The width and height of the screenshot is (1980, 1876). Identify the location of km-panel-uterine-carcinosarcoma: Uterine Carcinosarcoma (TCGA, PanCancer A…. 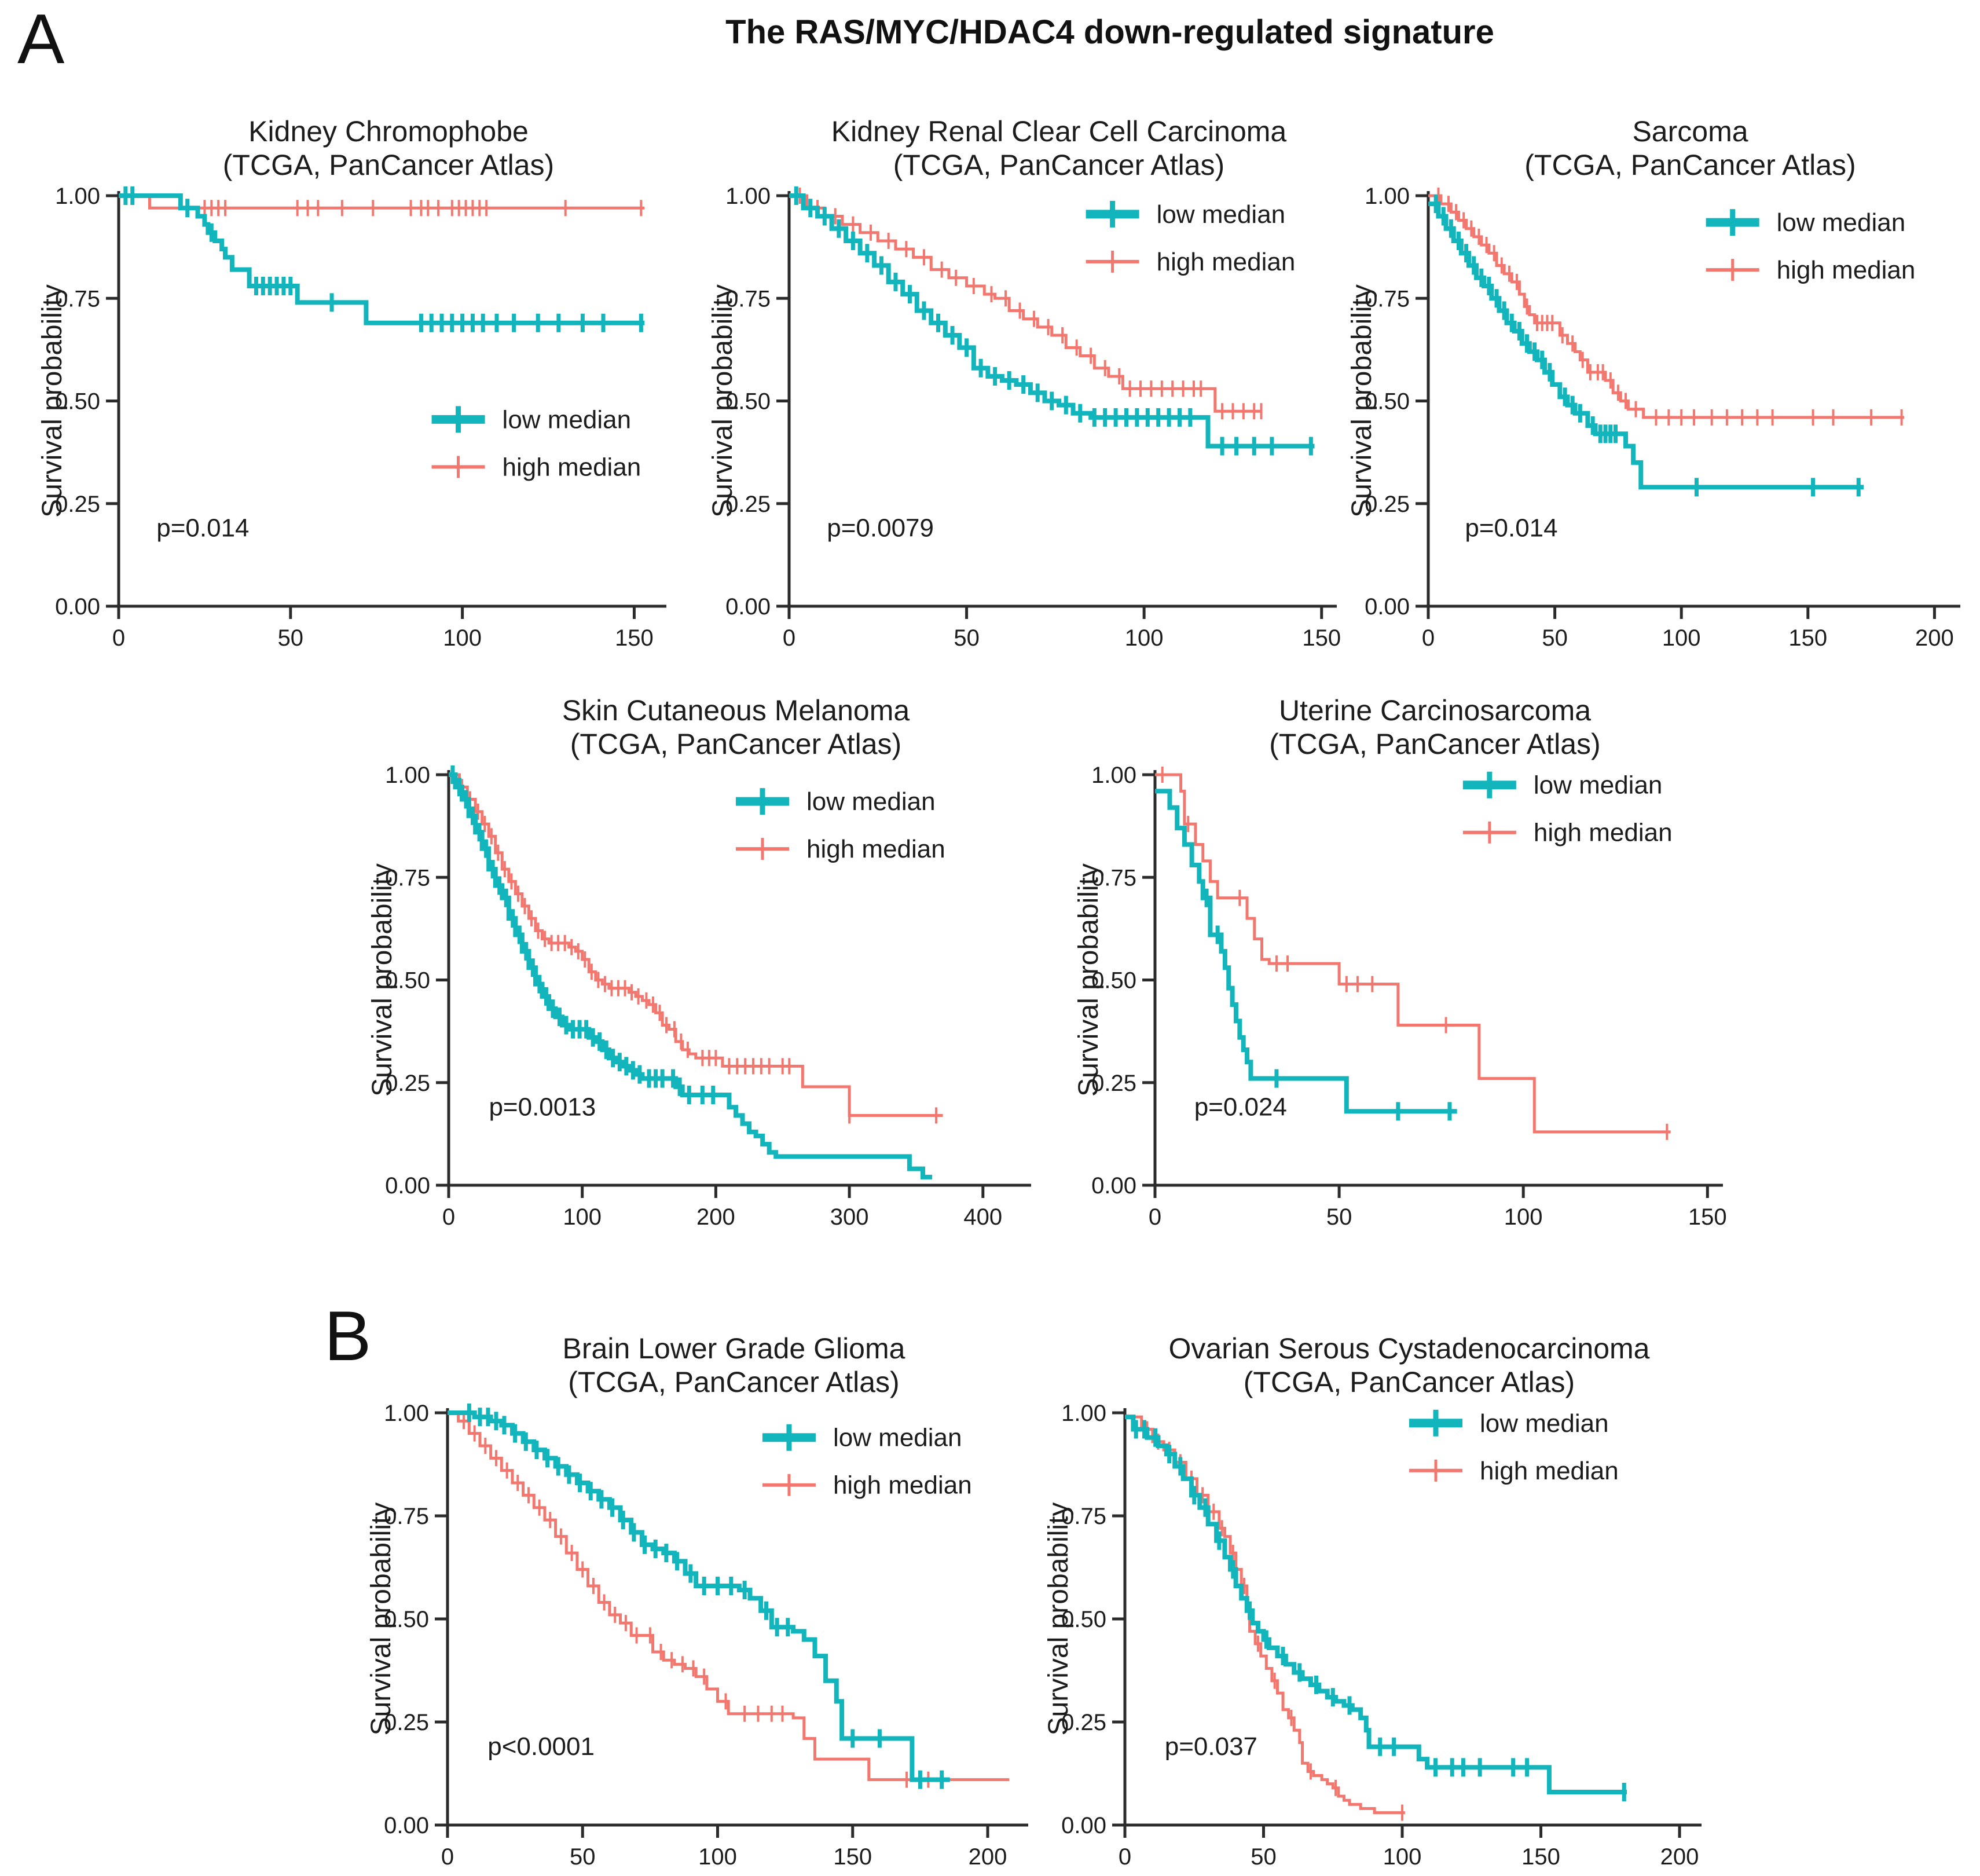
(1401, 963).